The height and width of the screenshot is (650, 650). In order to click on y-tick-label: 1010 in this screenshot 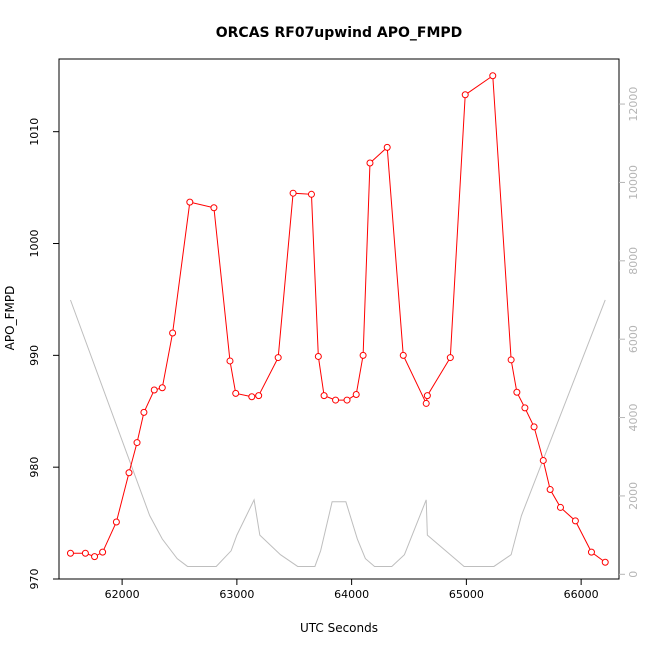, I will do `click(34, 132)`.